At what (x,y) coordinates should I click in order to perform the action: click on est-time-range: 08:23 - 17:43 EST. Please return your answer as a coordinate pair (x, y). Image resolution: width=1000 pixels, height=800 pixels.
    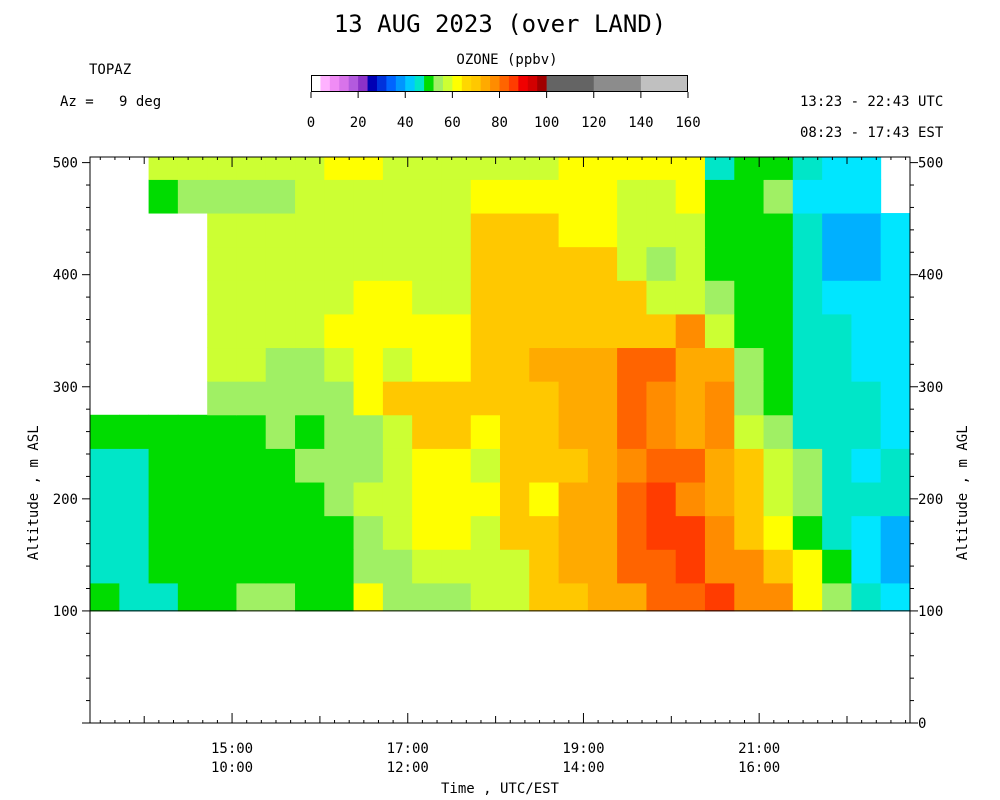
    Looking at the image, I should click on (872, 133).